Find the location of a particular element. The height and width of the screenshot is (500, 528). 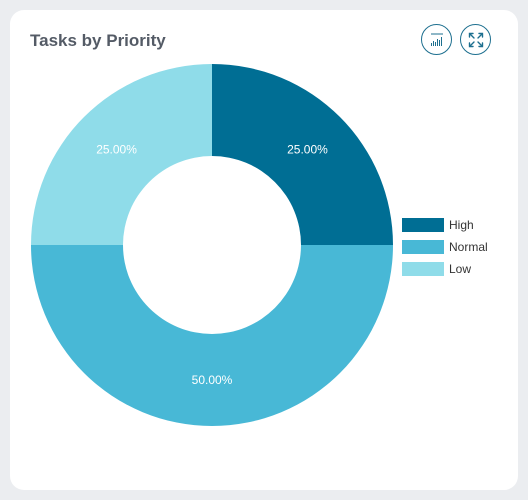

slice-high is located at coordinates (302, 154).